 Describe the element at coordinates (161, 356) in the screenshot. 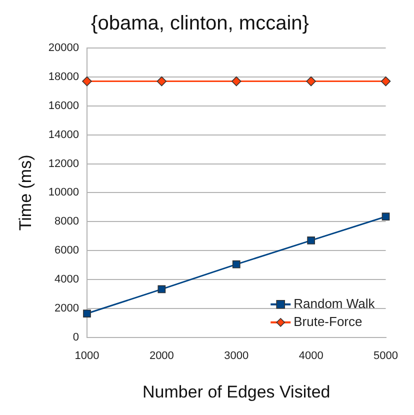

I see `x-tick-label: 2000` at that location.